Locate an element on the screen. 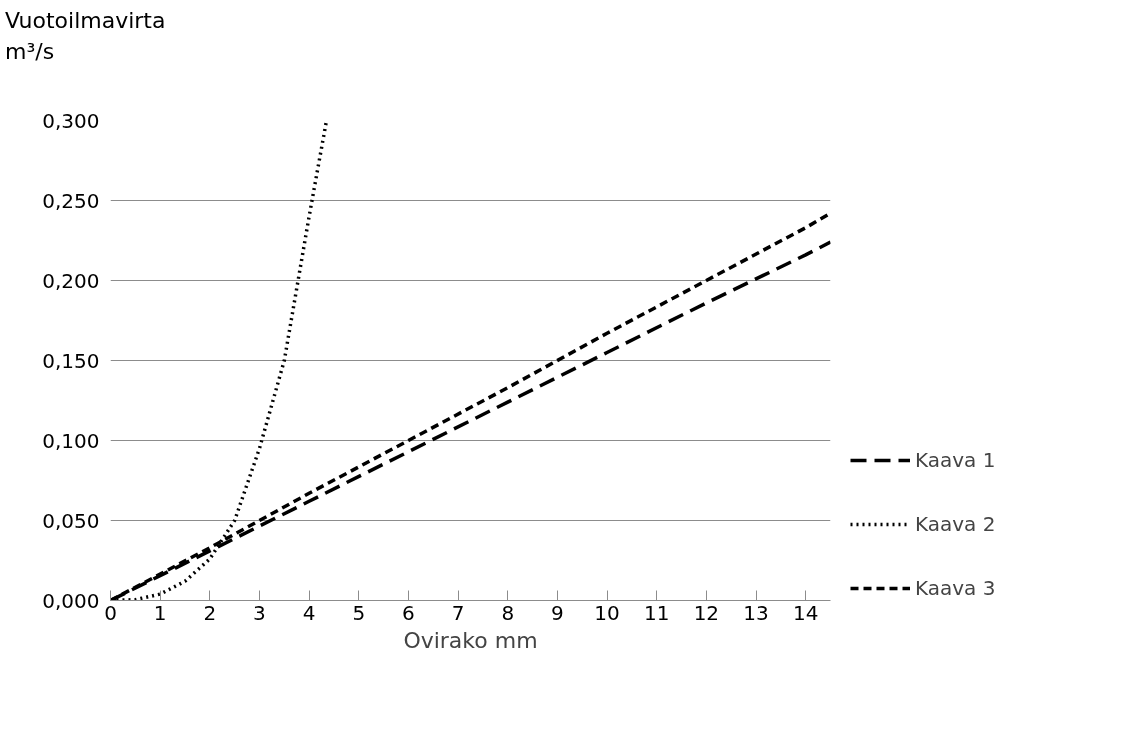 The image size is (1146, 733). x-tick-label: 3 is located at coordinates (259, 612).